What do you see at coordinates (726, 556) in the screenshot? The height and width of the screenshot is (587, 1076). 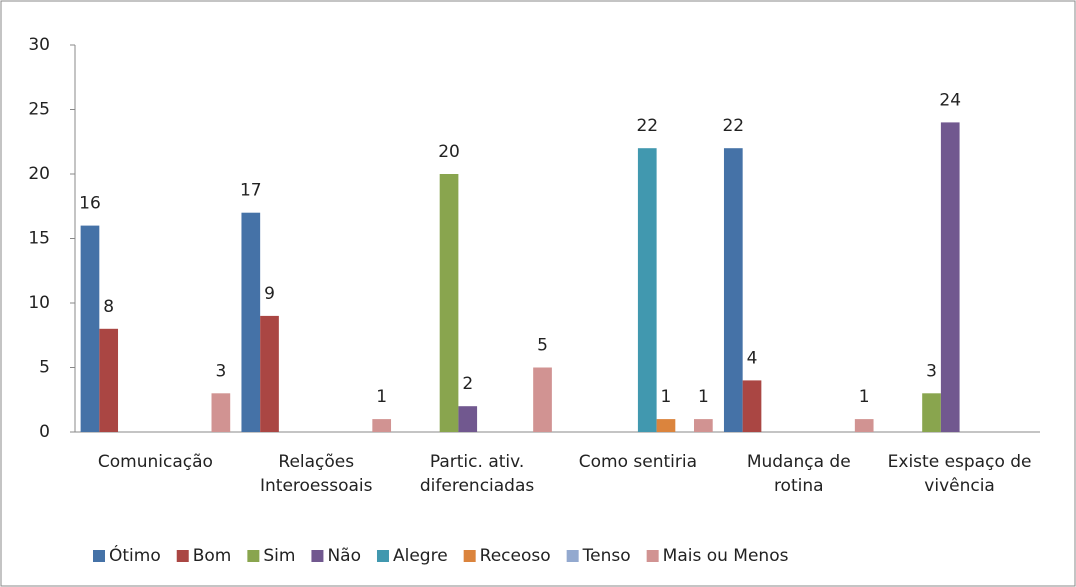 I see `legend-label: Mais ou Menos` at bounding box center [726, 556].